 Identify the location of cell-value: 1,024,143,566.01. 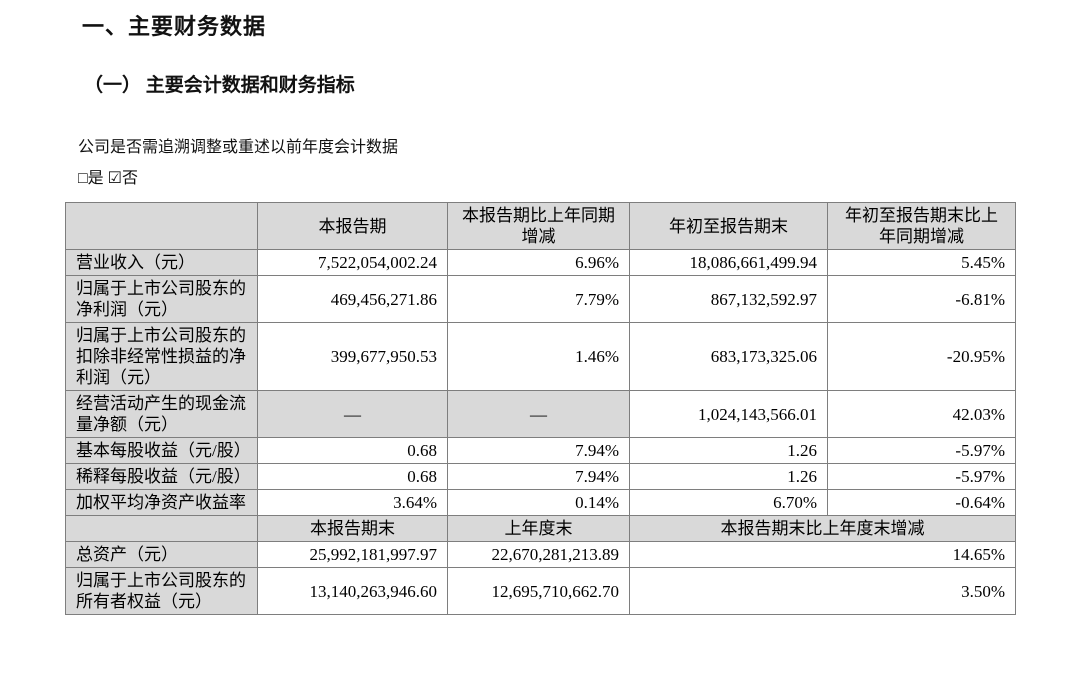
(728, 414).